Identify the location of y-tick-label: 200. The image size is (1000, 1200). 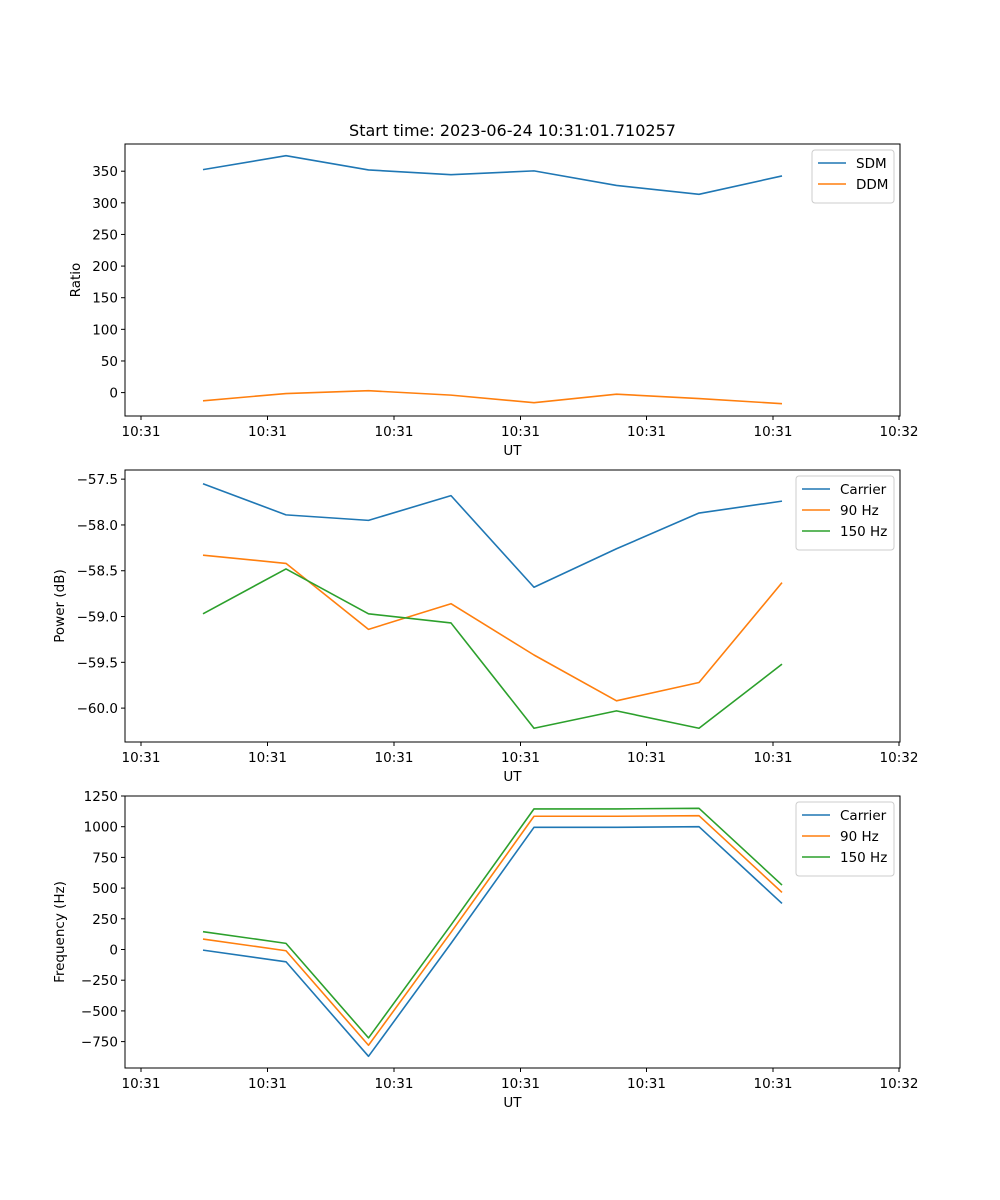
(105, 267).